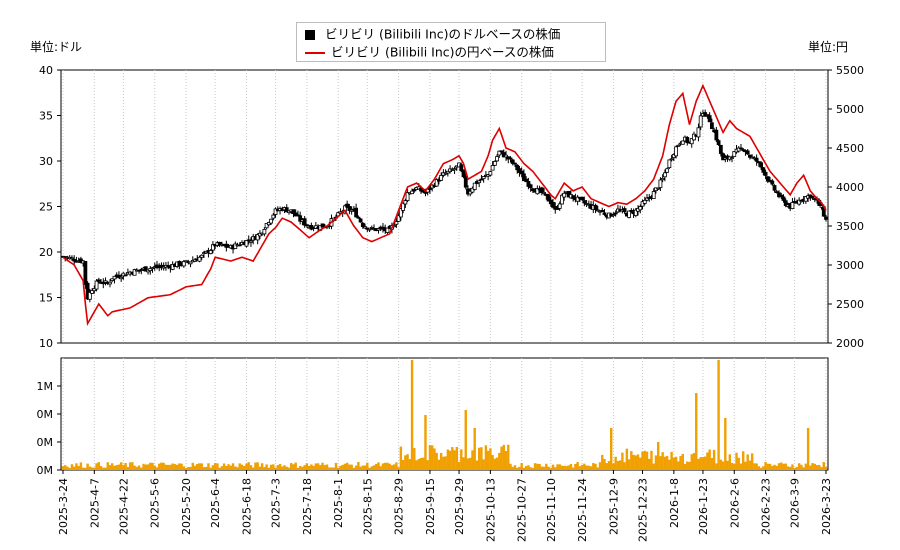 This screenshot has width=900, height=550. What do you see at coordinates (643, 510) in the screenshot?
I see `x-tick-label: 2025-12-23` at bounding box center [643, 510].